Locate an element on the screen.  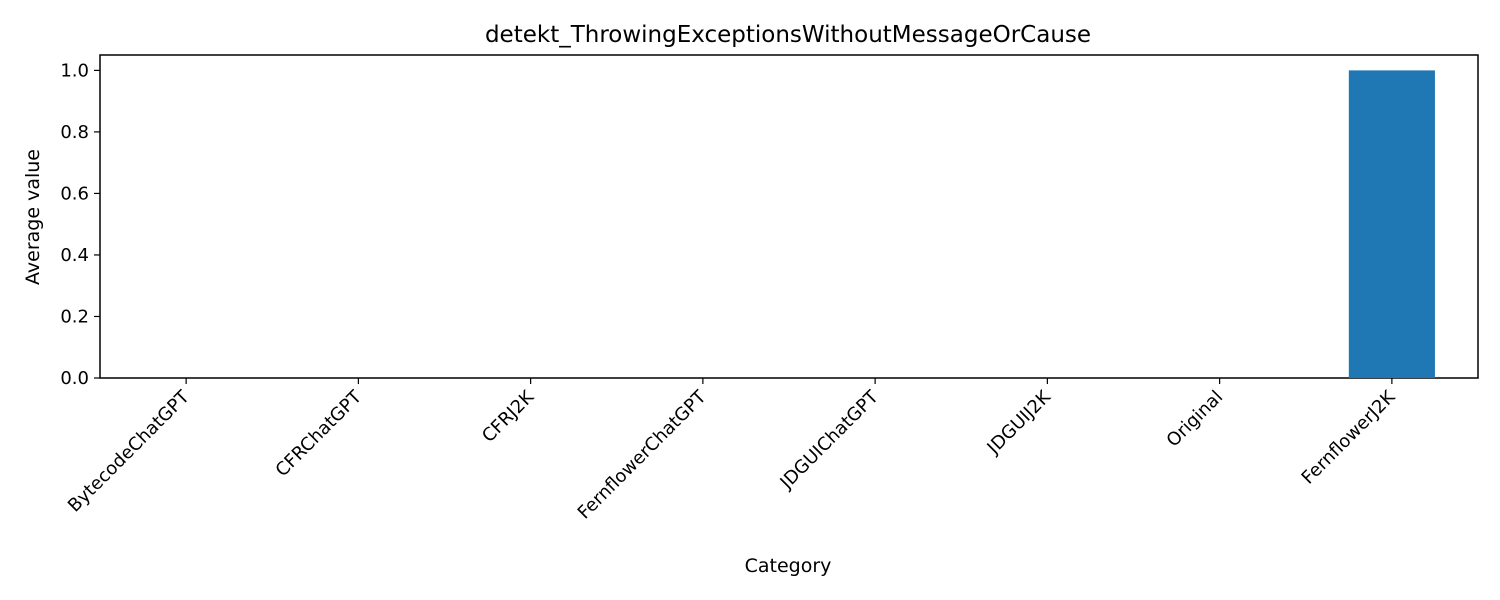
x-axis-title: Category is located at coordinates (788, 566).